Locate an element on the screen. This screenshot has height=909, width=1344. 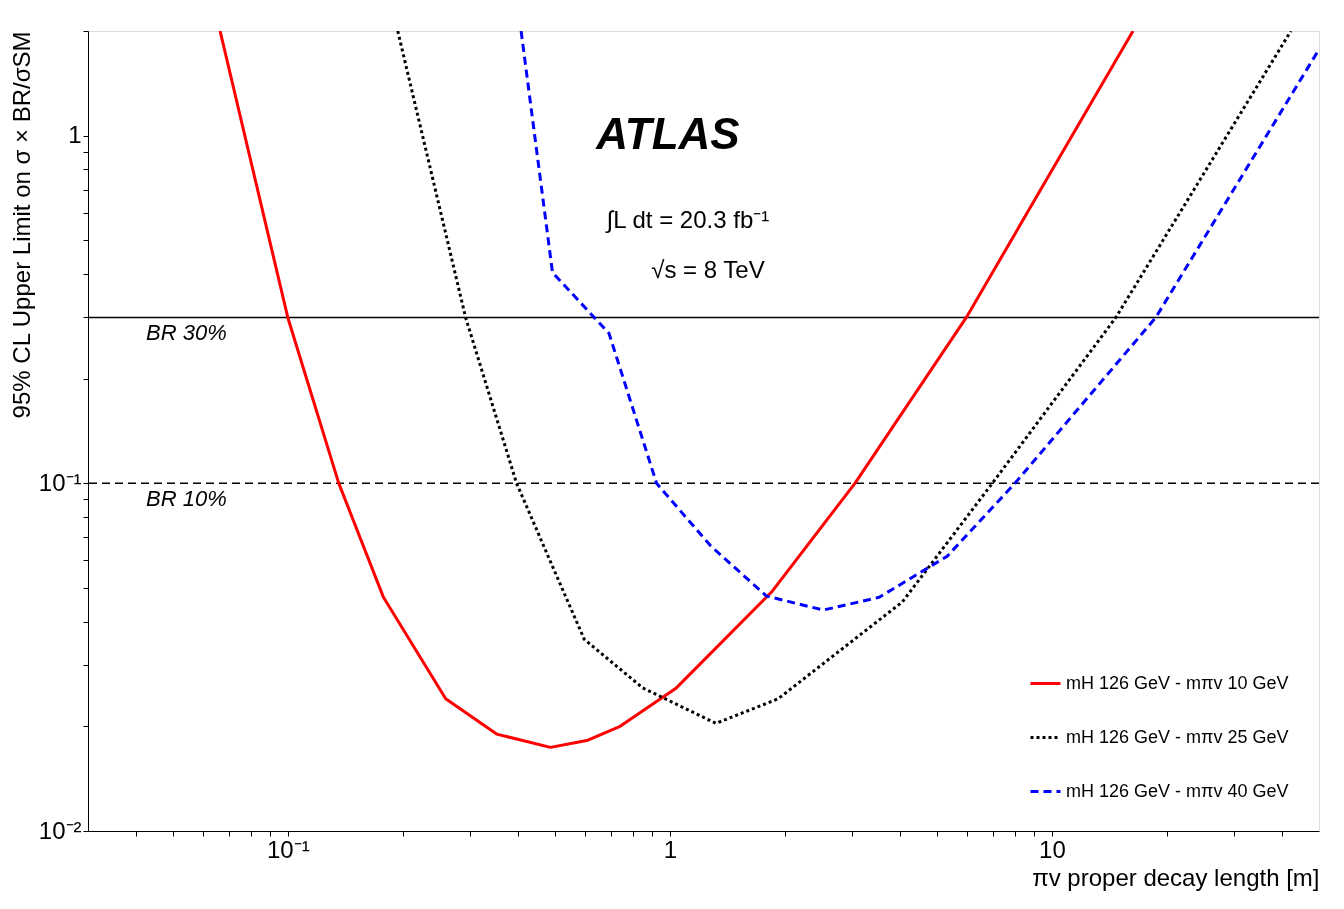
ref-line-label: BR 30% is located at coordinates (186, 333).